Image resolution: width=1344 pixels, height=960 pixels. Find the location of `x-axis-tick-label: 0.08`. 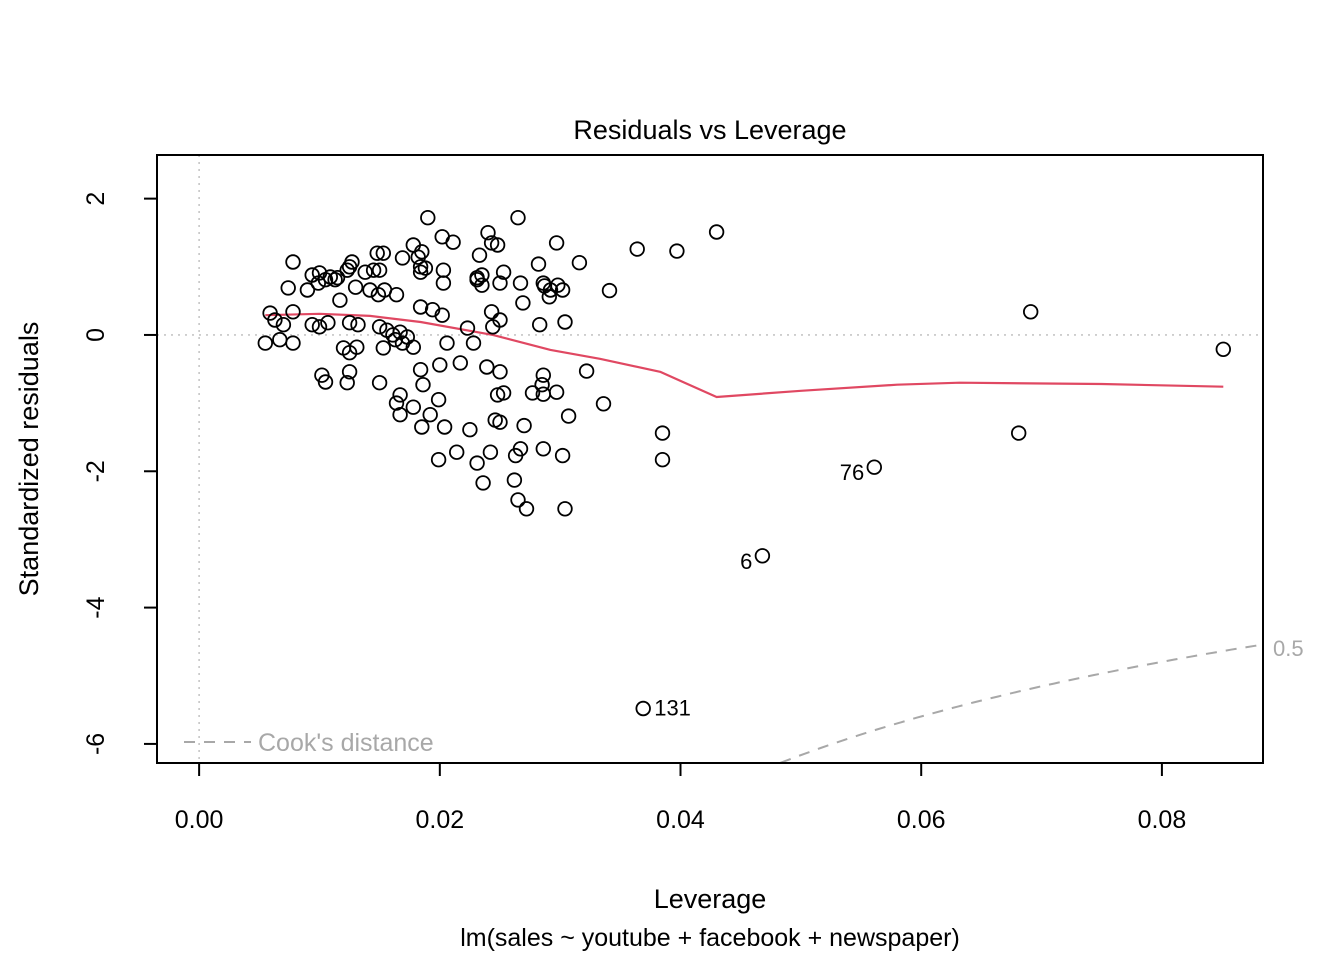

x-axis-tick-label: 0.08 is located at coordinates (1162, 820).